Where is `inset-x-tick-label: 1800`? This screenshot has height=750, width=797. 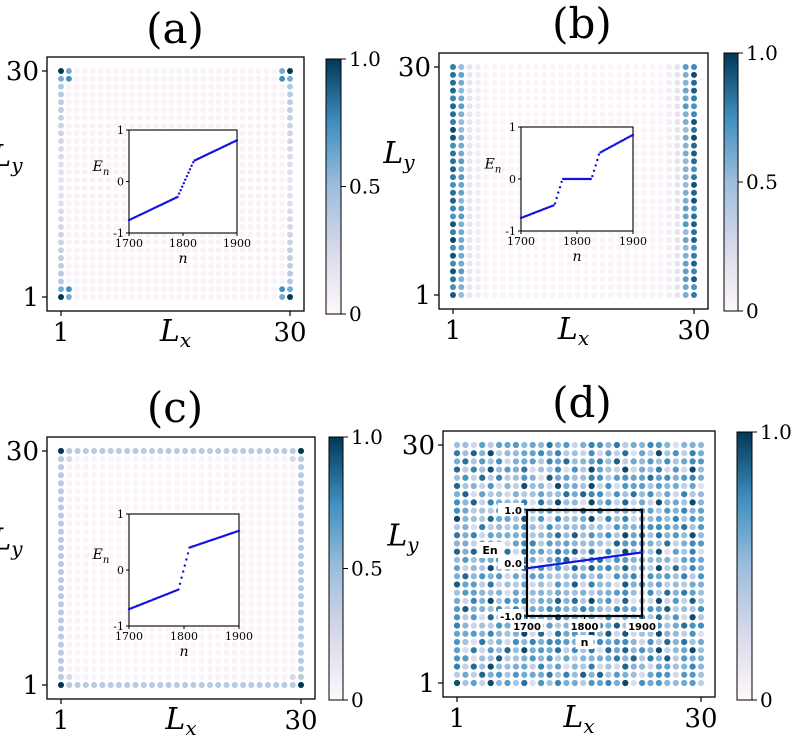 inset-x-tick-label: 1800 is located at coordinates (577, 241).